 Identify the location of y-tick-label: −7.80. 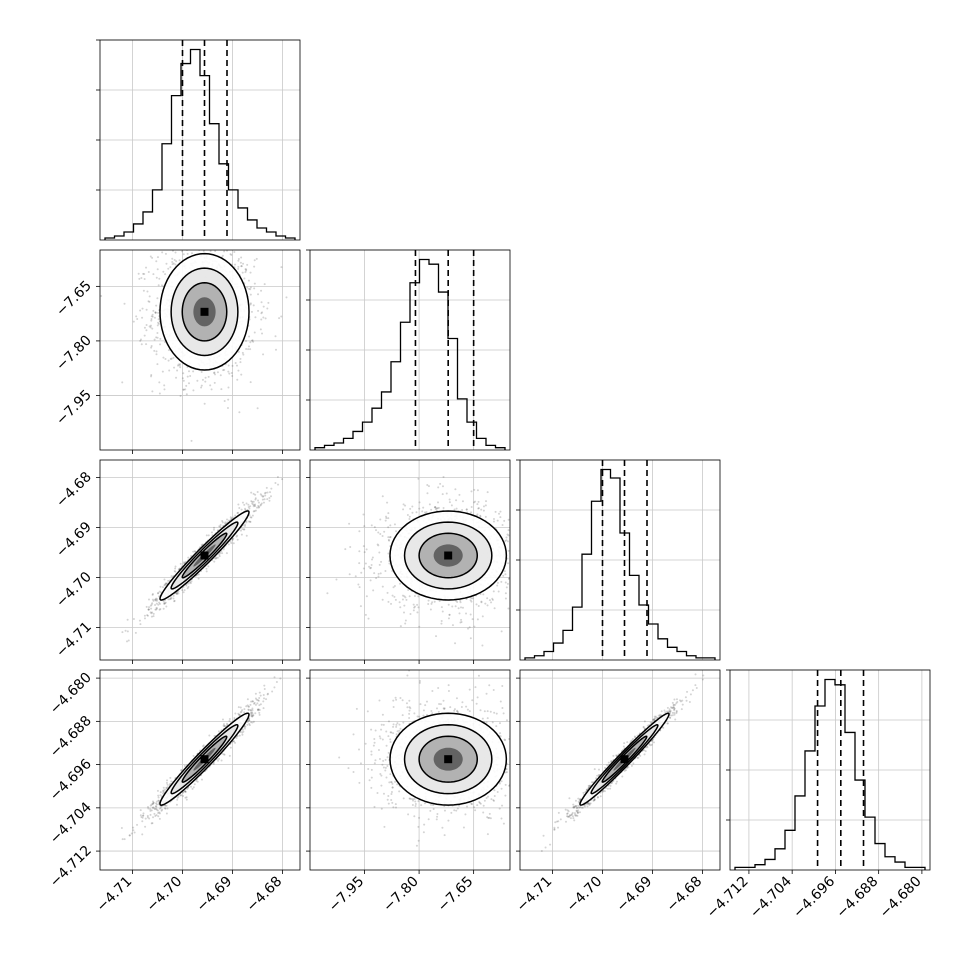
(74, 353).